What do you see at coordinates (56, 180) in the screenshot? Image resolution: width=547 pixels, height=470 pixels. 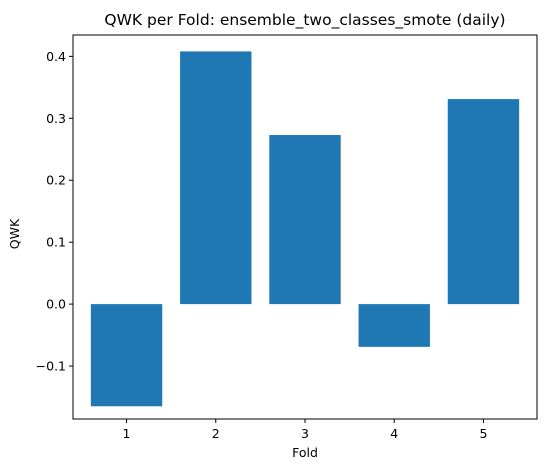 I see `y-tick-label: 0.2` at bounding box center [56, 180].